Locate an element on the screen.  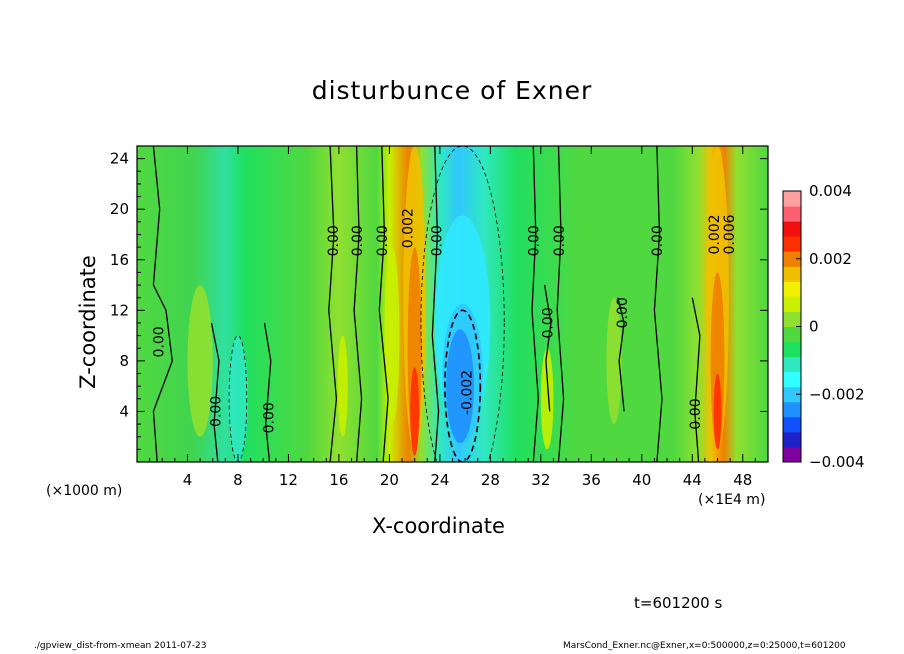
x-tick-label: 8 is located at coordinates (238, 480).